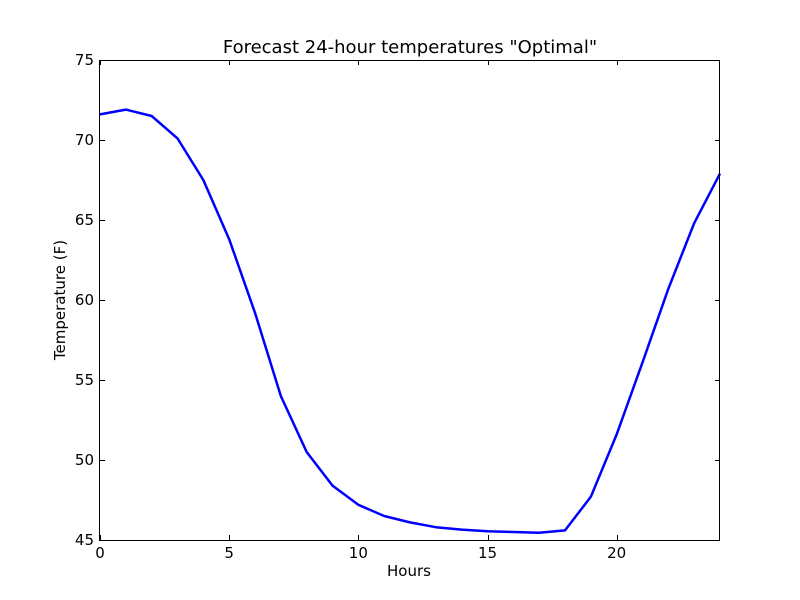 The width and height of the screenshot is (800, 600). Describe the element at coordinates (409, 571) in the screenshot. I see `x-axis-label: Hours` at that location.